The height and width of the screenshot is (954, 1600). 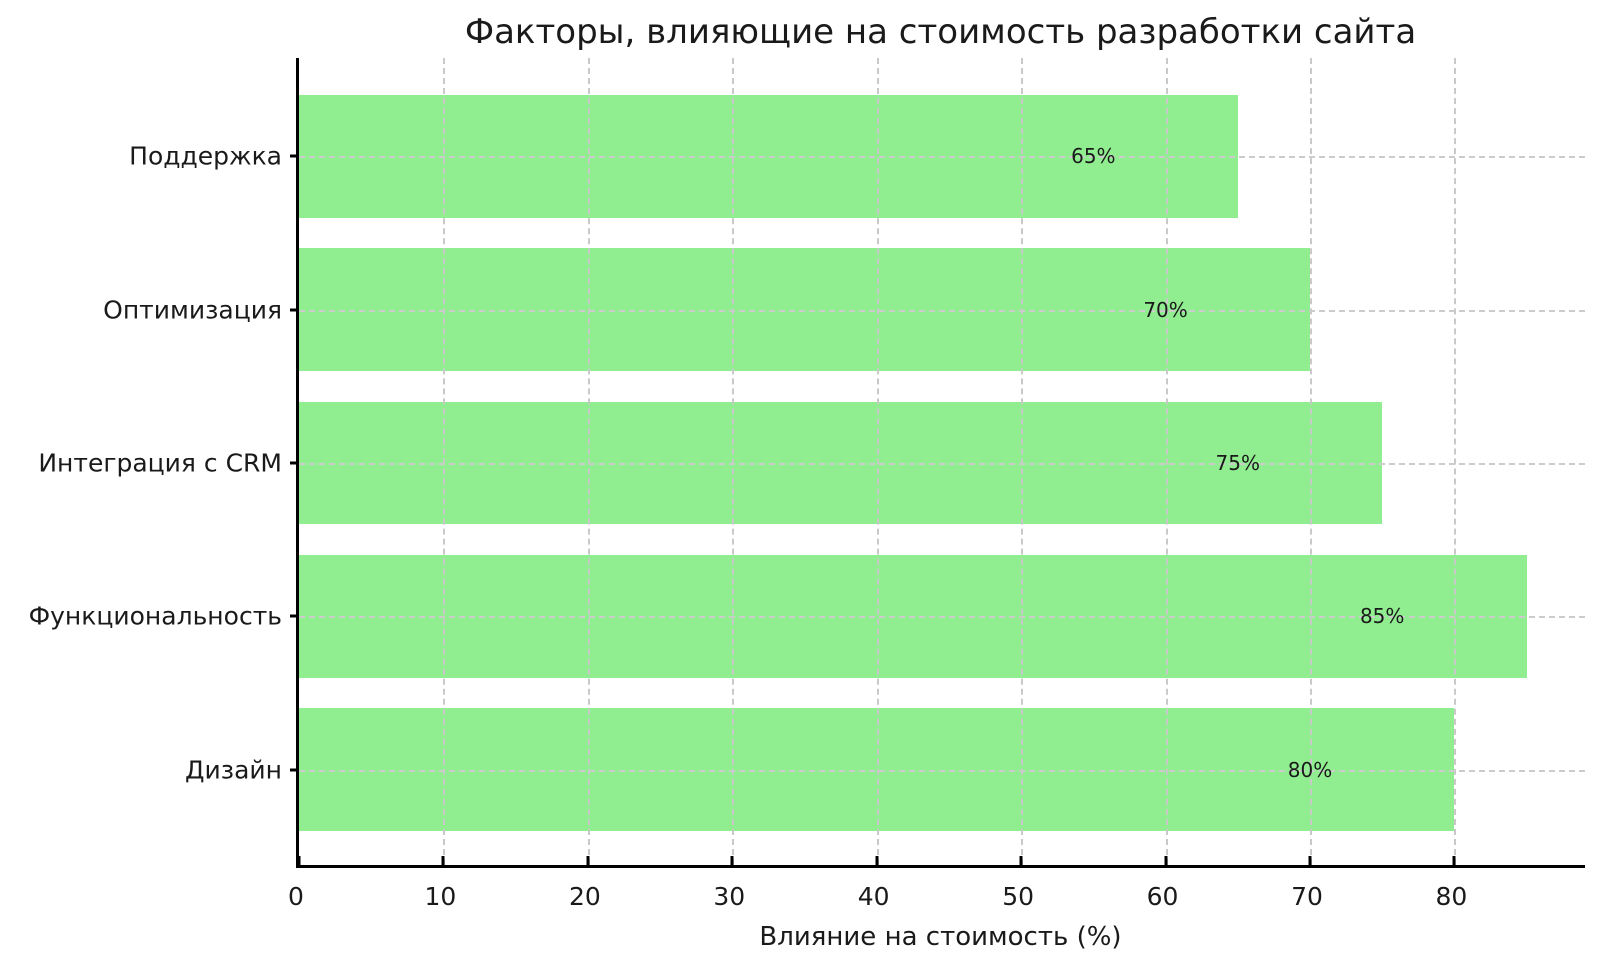 What do you see at coordinates (296, 896) in the screenshot?
I see `x-tick-label: 0` at bounding box center [296, 896].